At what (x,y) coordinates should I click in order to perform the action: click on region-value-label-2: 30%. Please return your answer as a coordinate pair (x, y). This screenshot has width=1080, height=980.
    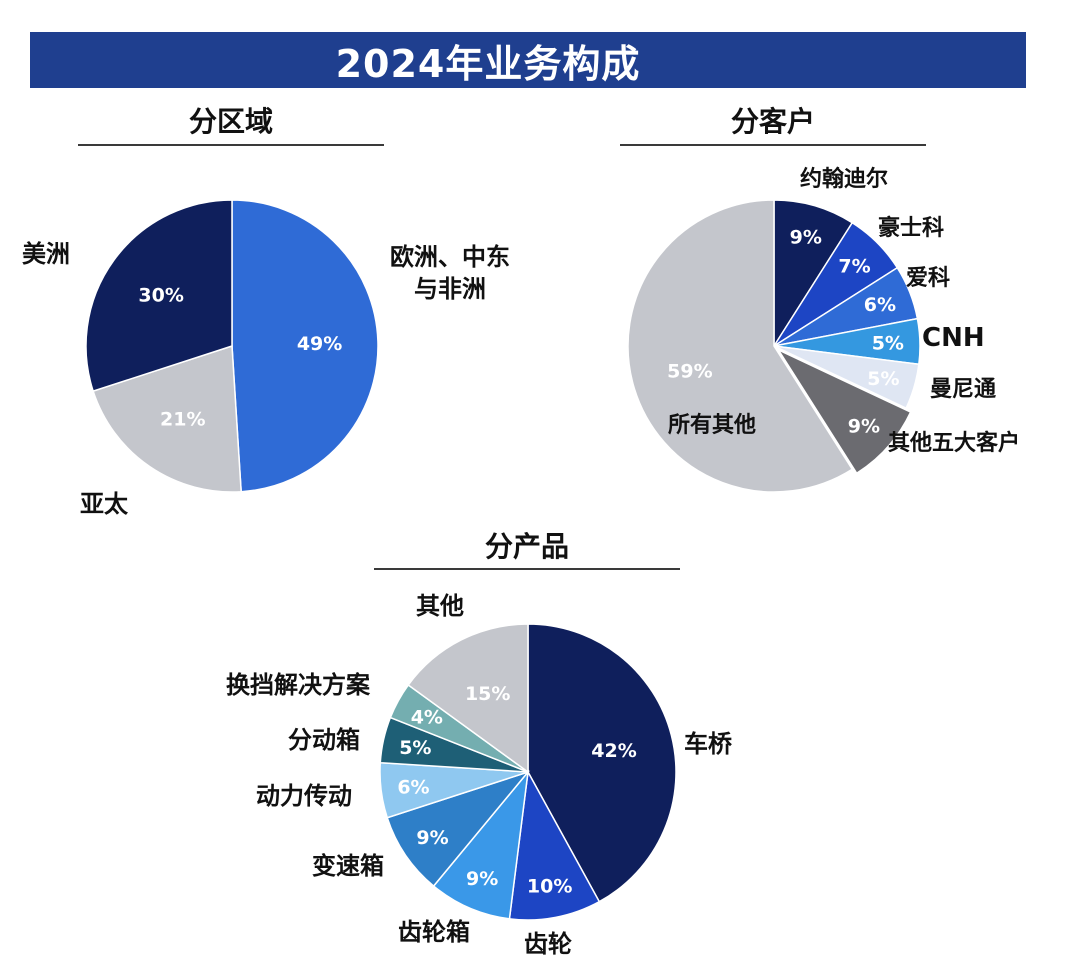
    Looking at the image, I should click on (160, 296).